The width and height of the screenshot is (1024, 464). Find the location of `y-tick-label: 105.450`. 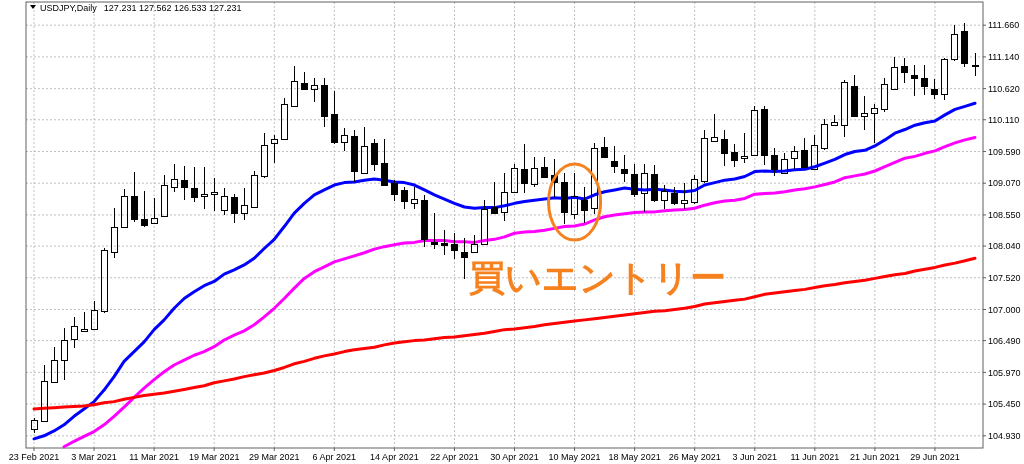

y-tick-label: 105.450 is located at coordinates (1004, 404).